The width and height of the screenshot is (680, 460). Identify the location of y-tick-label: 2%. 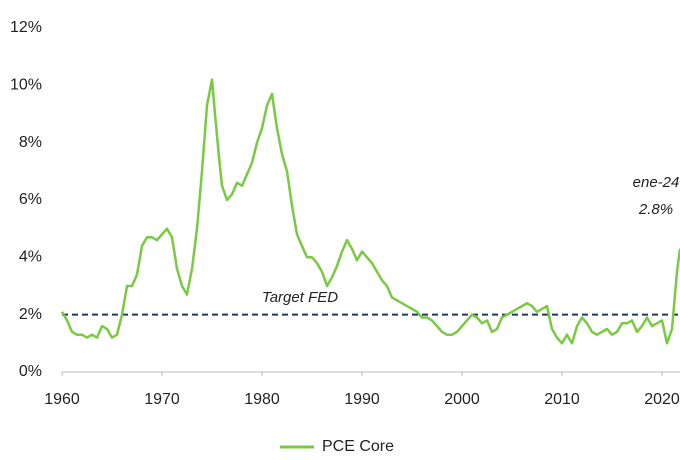
(30, 314).